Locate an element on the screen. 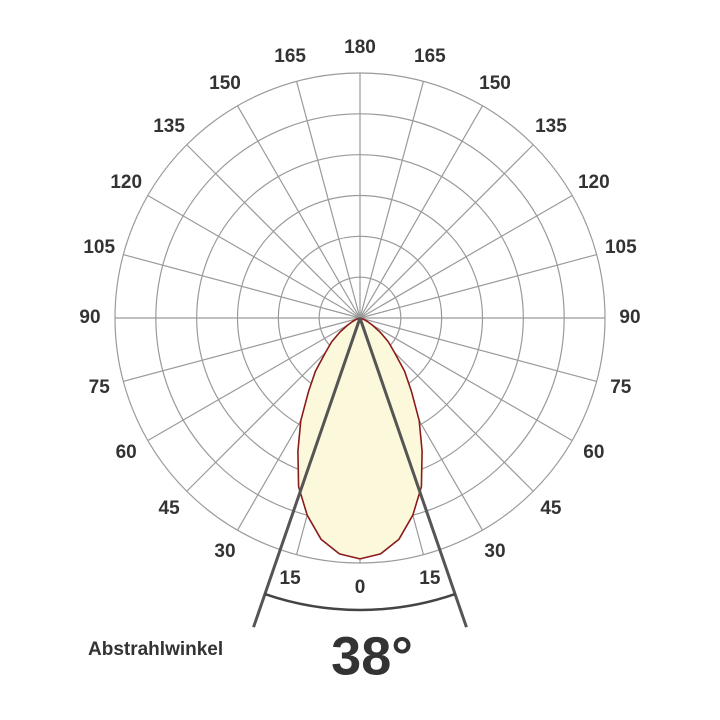 This screenshot has width=720, height=720. beam-angle-label: 38° is located at coordinates (372, 656).